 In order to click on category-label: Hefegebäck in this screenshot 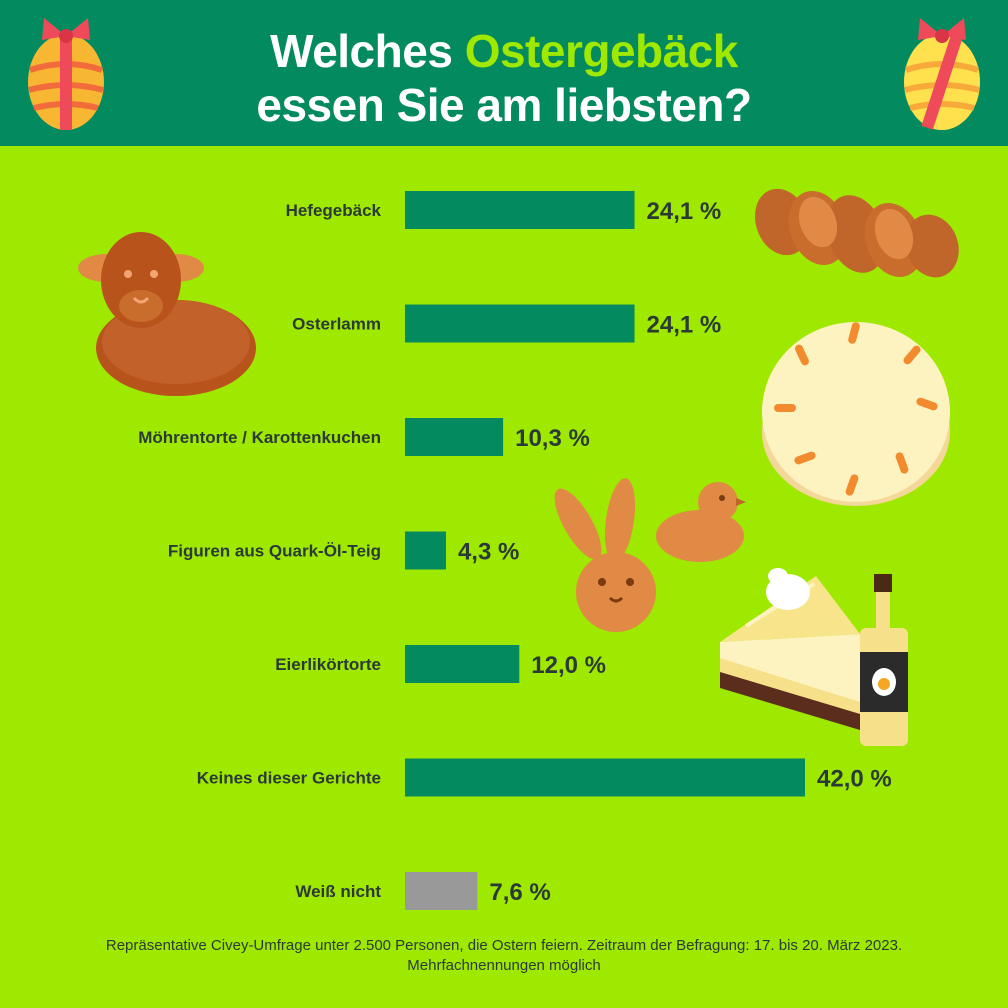, I will do `click(334, 210)`.